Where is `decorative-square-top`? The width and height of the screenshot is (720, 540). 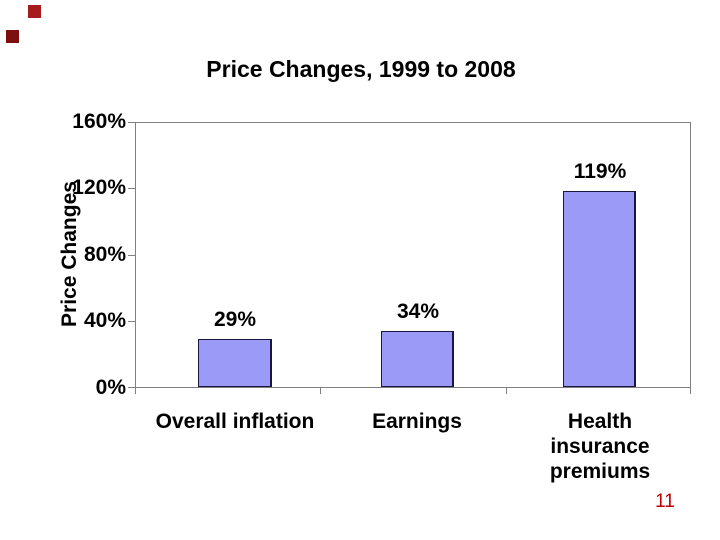 decorative-square-top is located at coordinates (34, 11).